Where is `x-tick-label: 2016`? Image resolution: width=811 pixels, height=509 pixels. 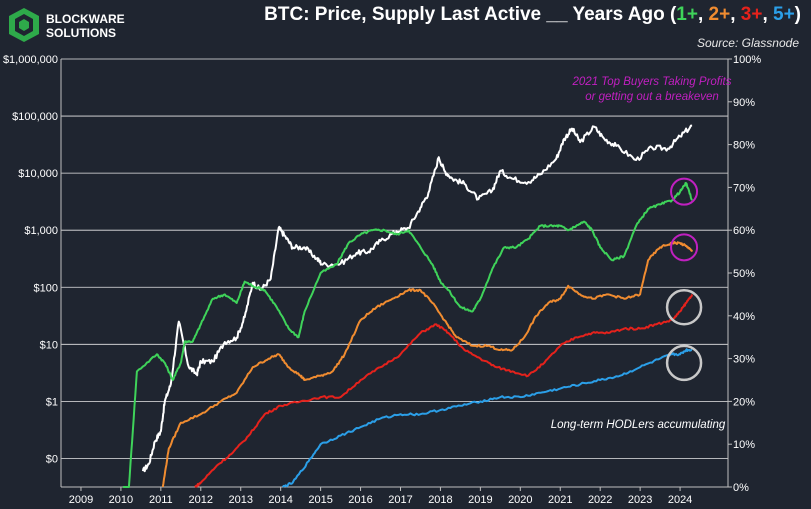 x-tick-label: 2016 is located at coordinates (360, 500).